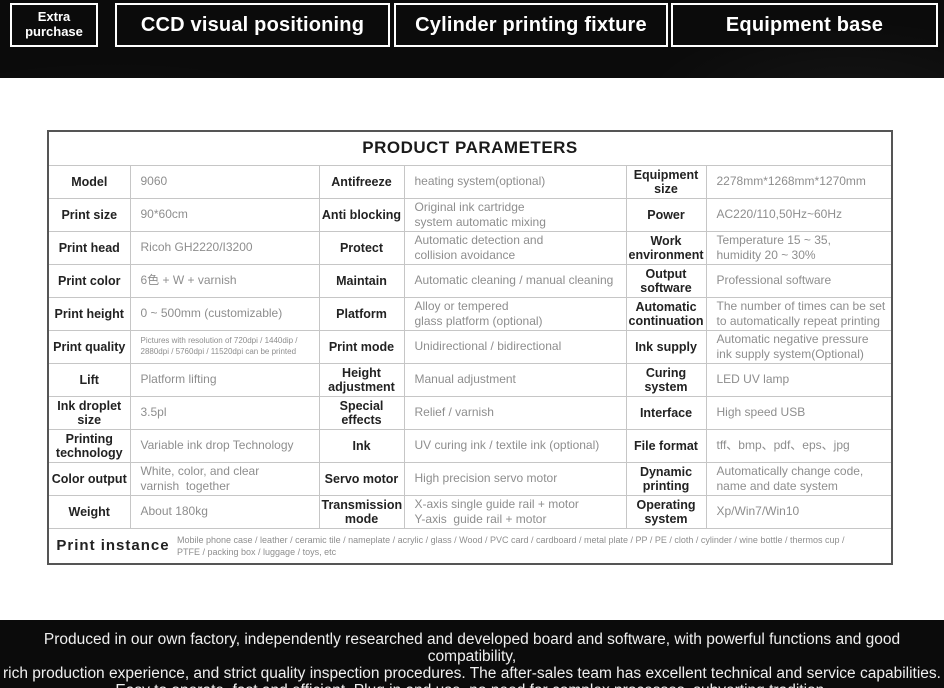 Image resolution: width=944 pixels, height=688 pixels. What do you see at coordinates (799, 412) in the screenshot?
I see `param-value: High speed USB` at bounding box center [799, 412].